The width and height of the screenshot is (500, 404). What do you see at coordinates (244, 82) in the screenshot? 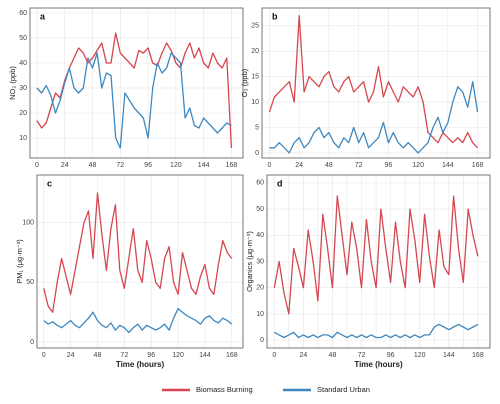
I see `y-axis-label: O₃ (ppb)` at bounding box center [244, 82].